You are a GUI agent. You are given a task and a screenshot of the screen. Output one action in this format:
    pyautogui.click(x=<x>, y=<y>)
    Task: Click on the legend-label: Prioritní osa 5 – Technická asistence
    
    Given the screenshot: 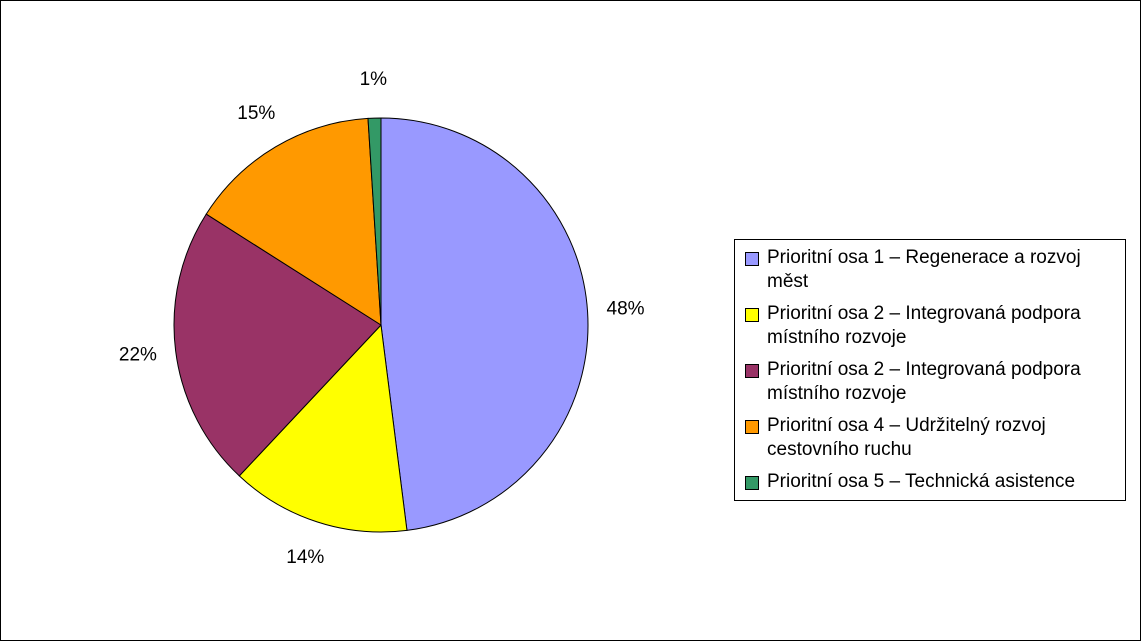 What is the action you would take?
    pyautogui.click(x=921, y=481)
    